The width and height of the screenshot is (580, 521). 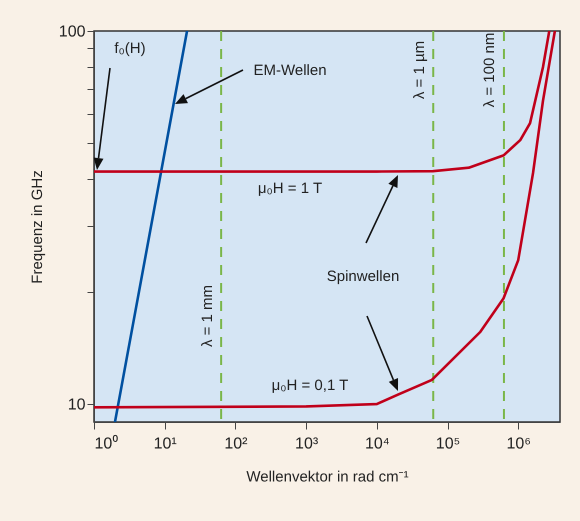 I want to click on y-tick-label: 100, so click(x=72, y=32).